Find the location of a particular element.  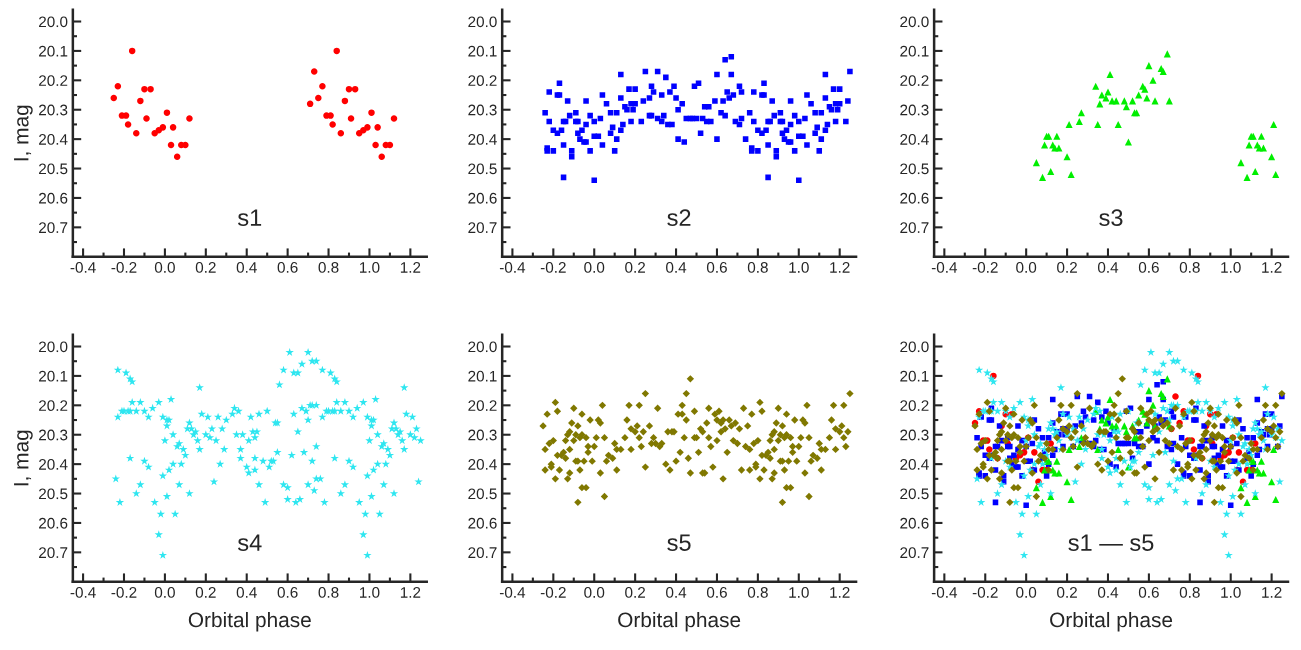

annotation: s1 is located at coordinates (249, 218).